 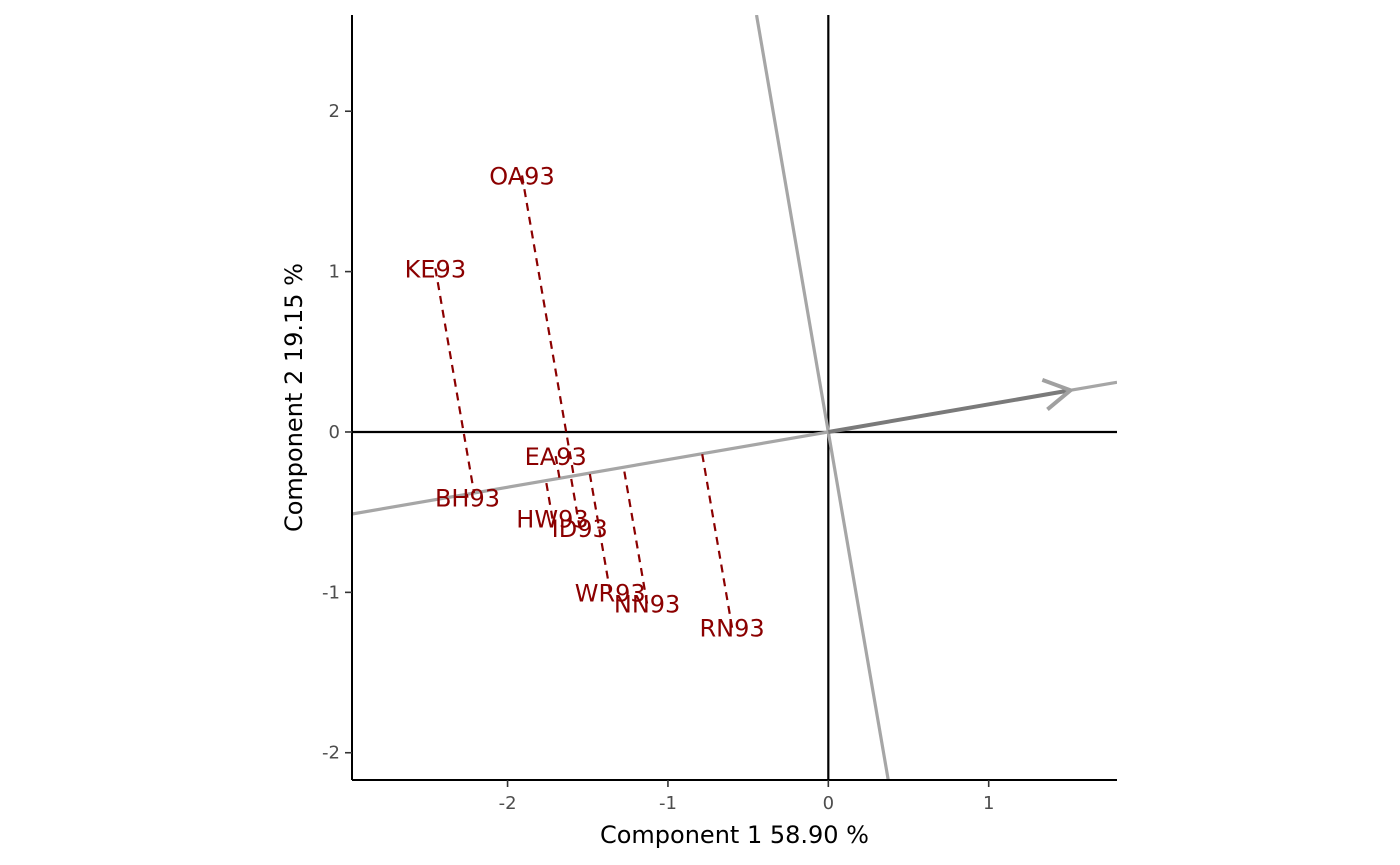 I want to click on y-tick-label: 2, so click(x=334, y=111).